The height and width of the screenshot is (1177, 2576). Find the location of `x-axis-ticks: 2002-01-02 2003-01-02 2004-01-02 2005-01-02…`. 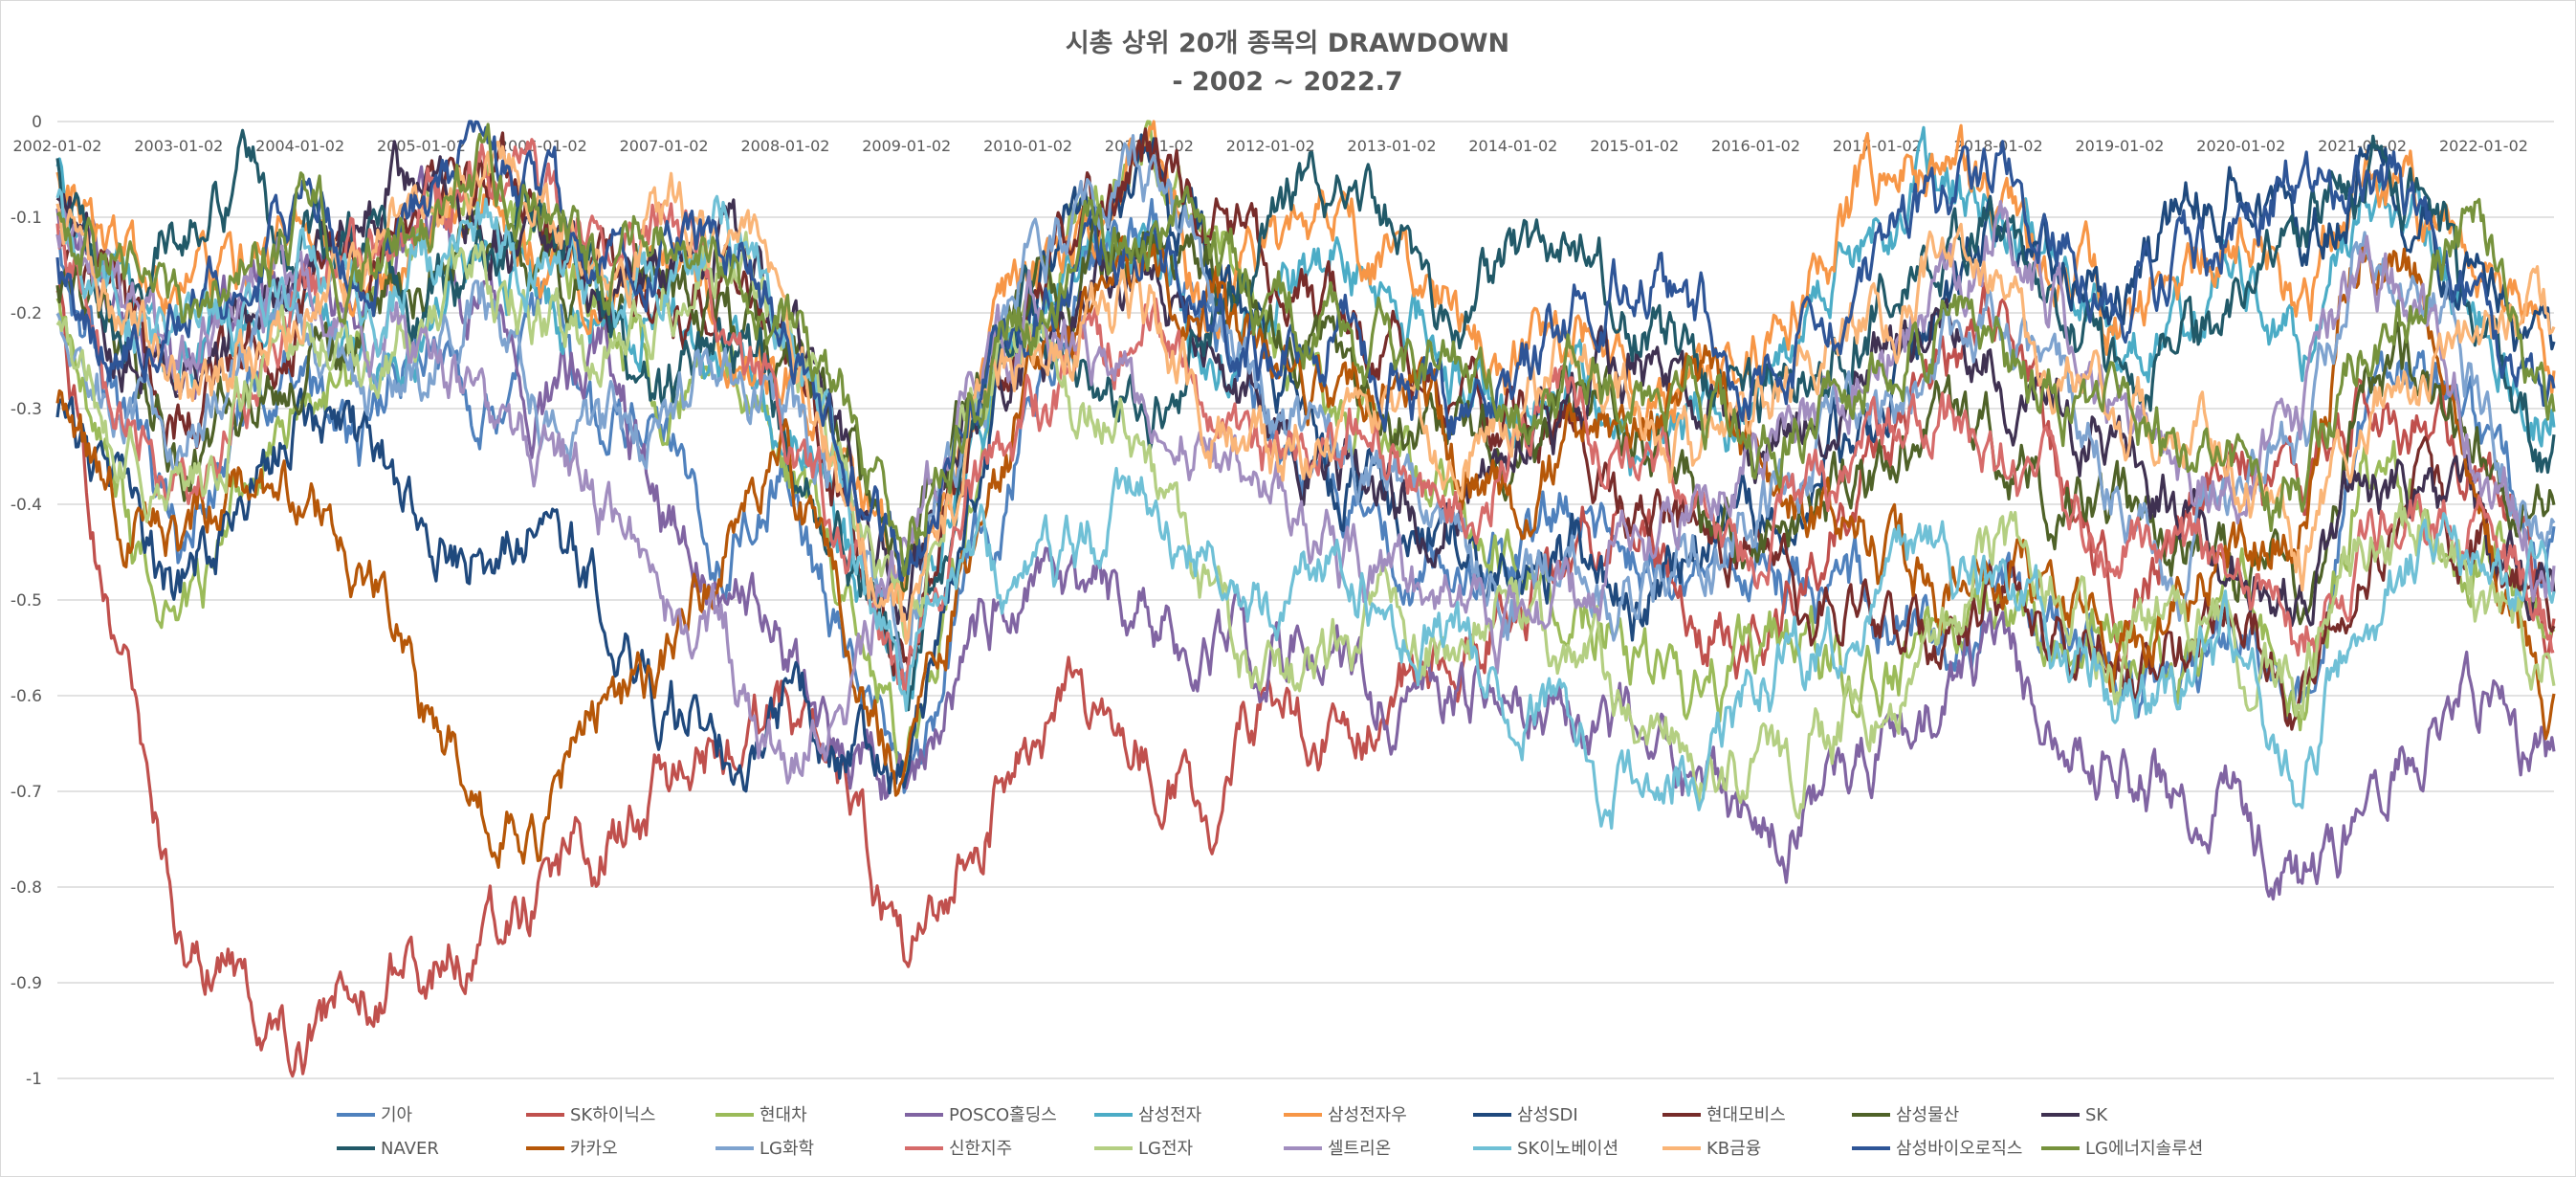

x-axis-ticks: 2002-01-02 2003-01-02 2004-01-02 2005-01-02… is located at coordinates (1270, 146).